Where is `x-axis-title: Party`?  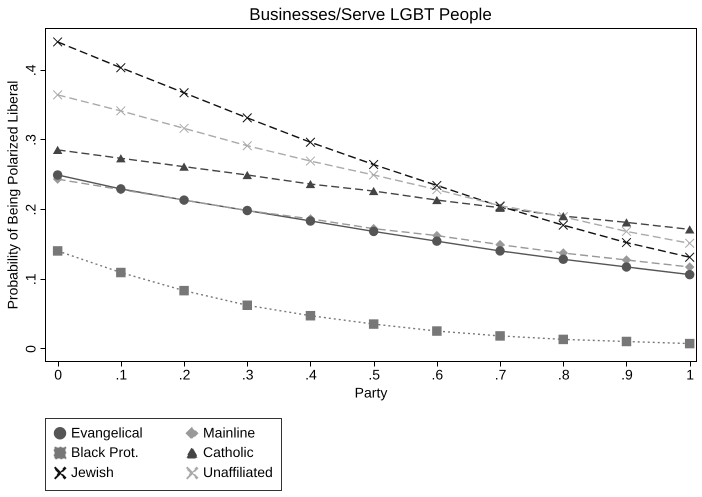
x-axis-title: Party is located at coordinates (371, 392).